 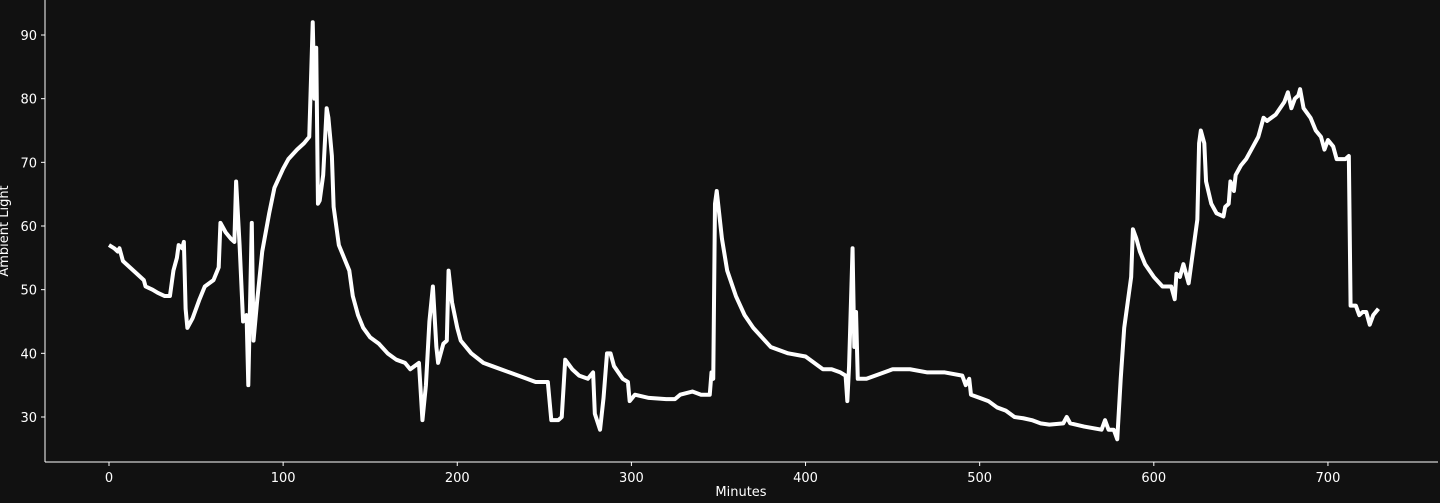 What do you see at coordinates (28, 291) in the screenshot?
I see `y-tick-label: 50` at bounding box center [28, 291].